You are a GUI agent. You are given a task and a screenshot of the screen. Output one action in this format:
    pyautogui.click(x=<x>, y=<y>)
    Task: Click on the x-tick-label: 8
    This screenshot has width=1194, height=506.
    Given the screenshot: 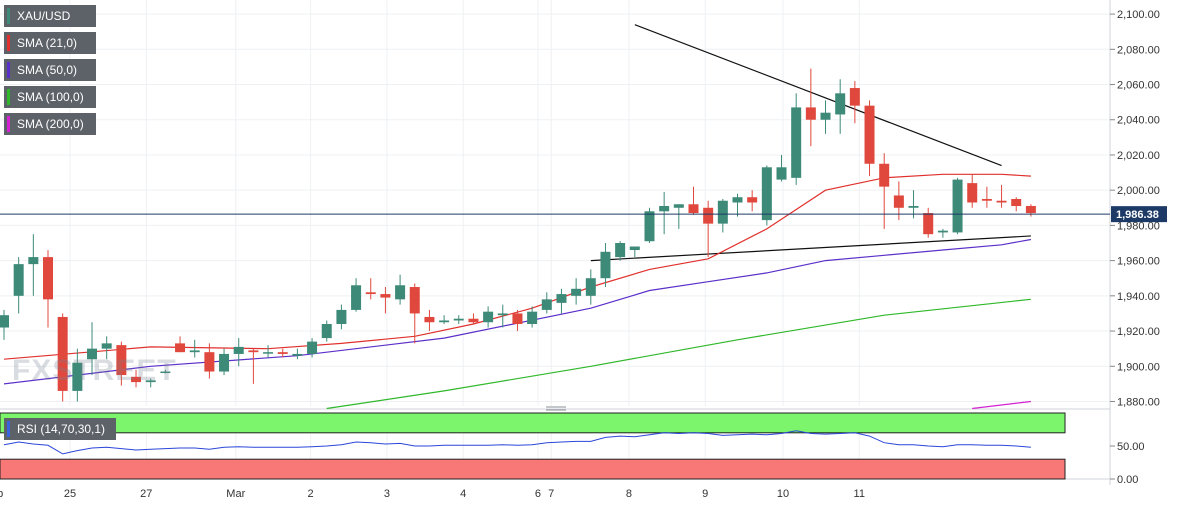 What is the action you would take?
    pyautogui.click(x=629, y=494)
    